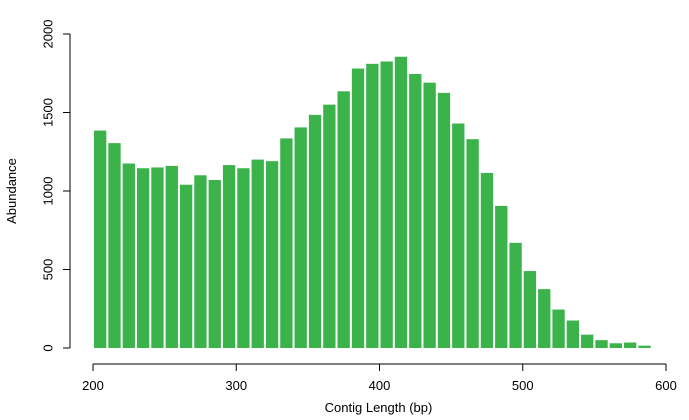 This screenshot has height=420, width=689. I want to click on y-tick-label-2: 1000, so click(48, 191).